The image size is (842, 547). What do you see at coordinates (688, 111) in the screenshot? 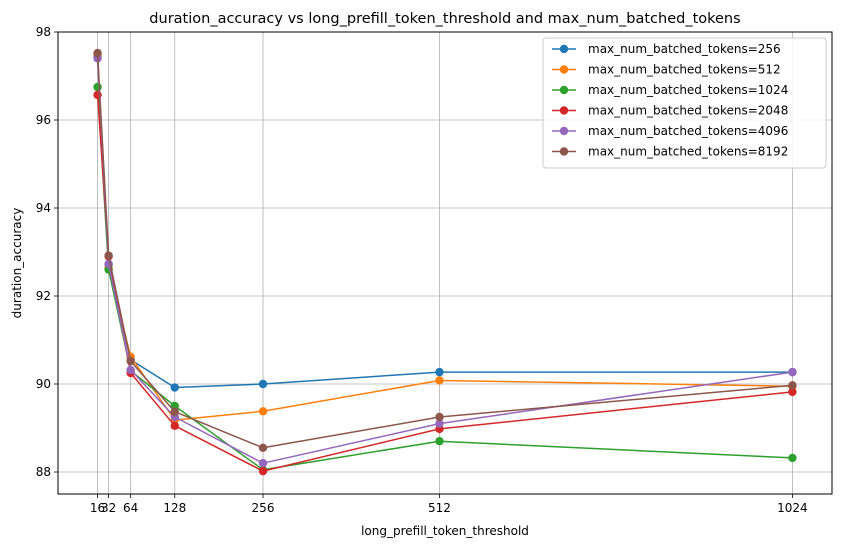
I see `legend-label: max_num_batched_tokens=2048` at bounding box center [688, 111].